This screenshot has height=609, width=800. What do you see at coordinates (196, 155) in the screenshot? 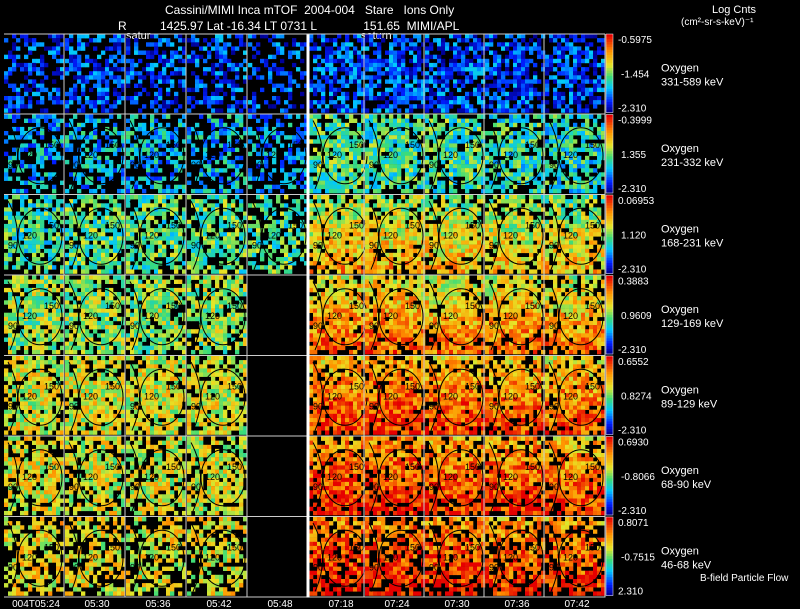
I see `pitch-angle-contour` at bounding box center [196, 155].